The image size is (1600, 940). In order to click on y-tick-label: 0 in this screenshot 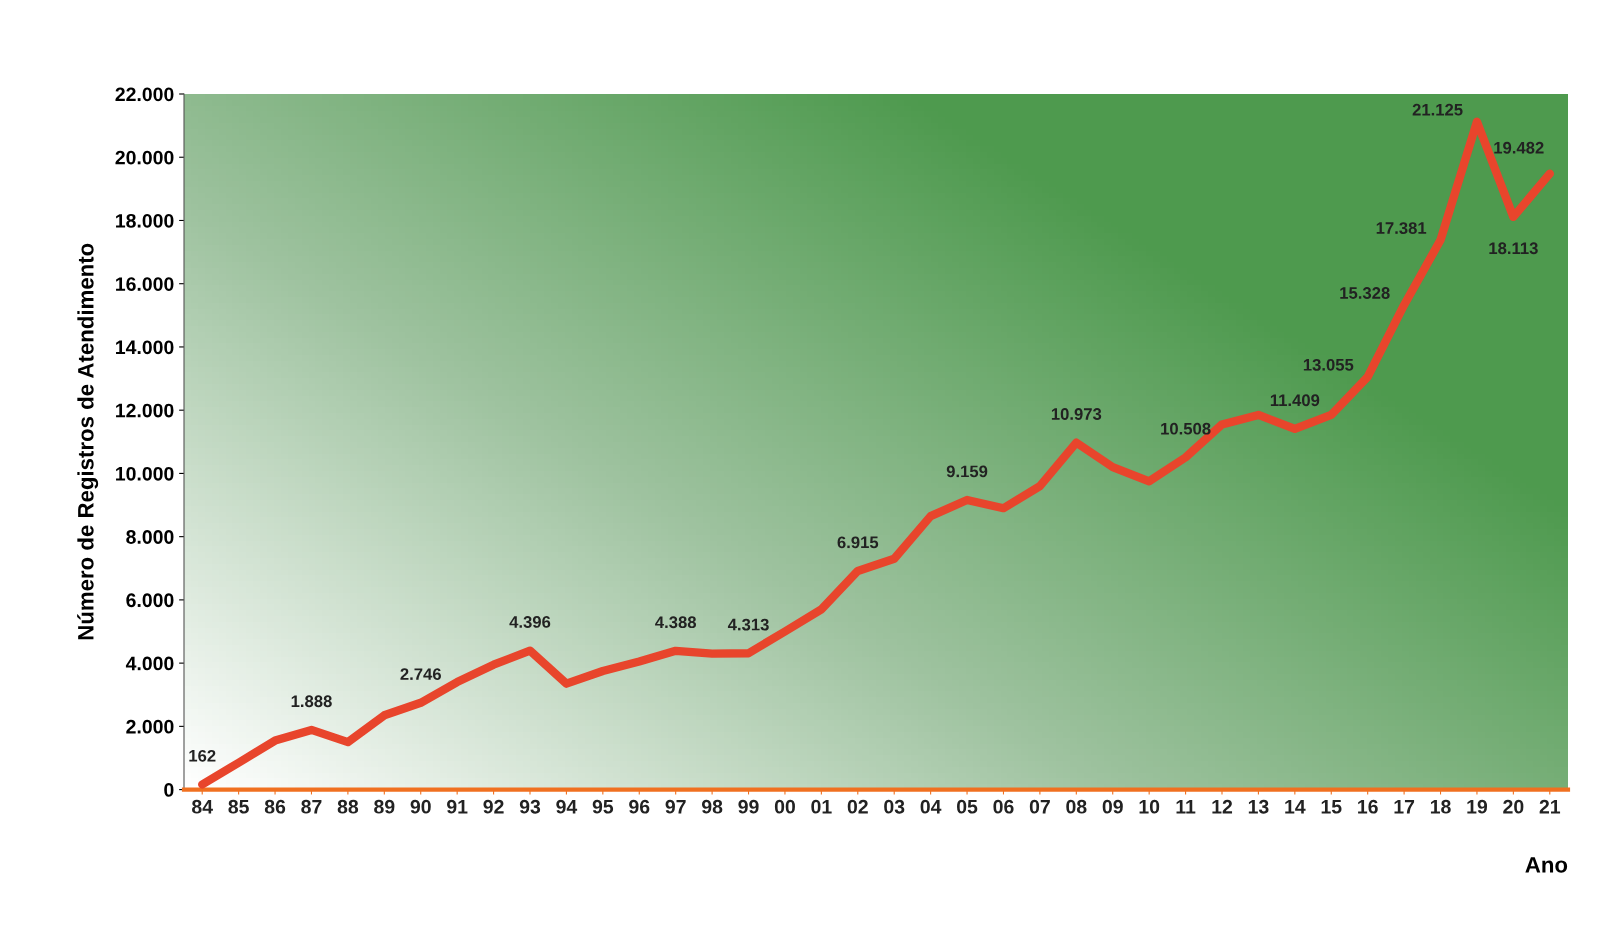, I will do `click(169, 790)`.